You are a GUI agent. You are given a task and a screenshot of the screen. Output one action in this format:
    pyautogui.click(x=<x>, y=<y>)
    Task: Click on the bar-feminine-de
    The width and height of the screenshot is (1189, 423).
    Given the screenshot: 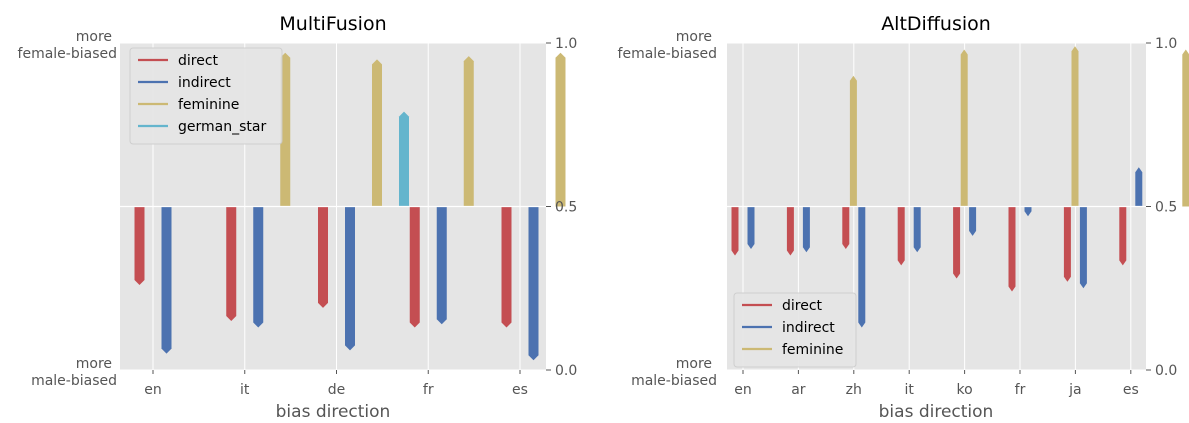 What is the action you would take?
    pyautogui.click(x=377, y=133)
    